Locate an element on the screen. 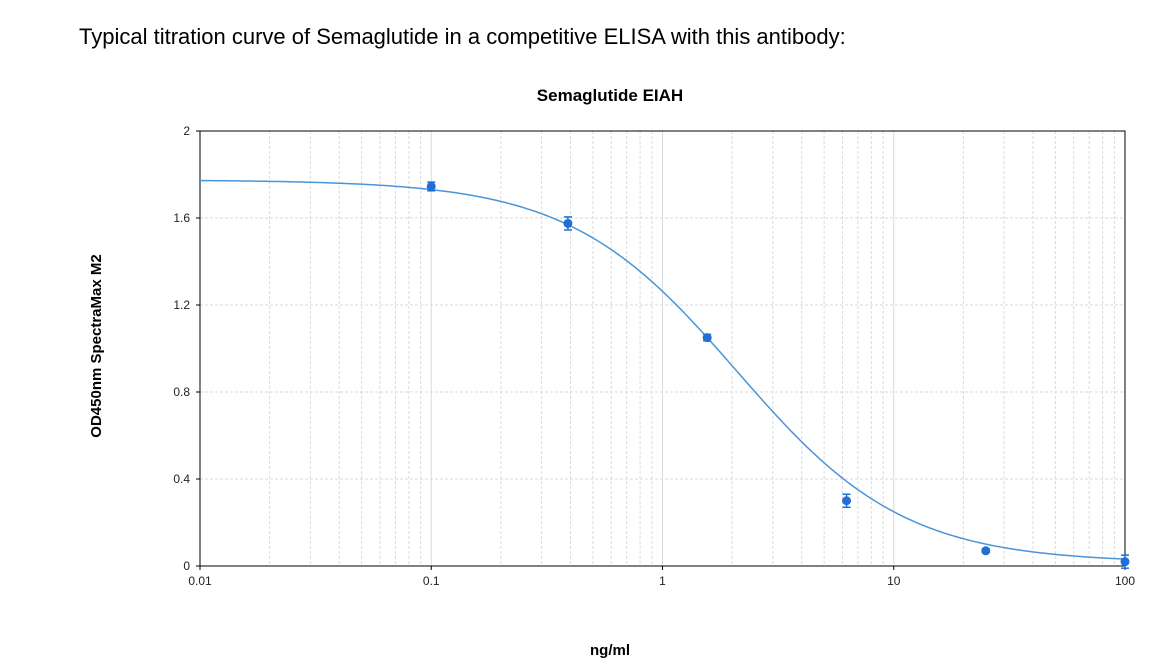  x-tick-label: 10 is located at coordinates (894, 581).